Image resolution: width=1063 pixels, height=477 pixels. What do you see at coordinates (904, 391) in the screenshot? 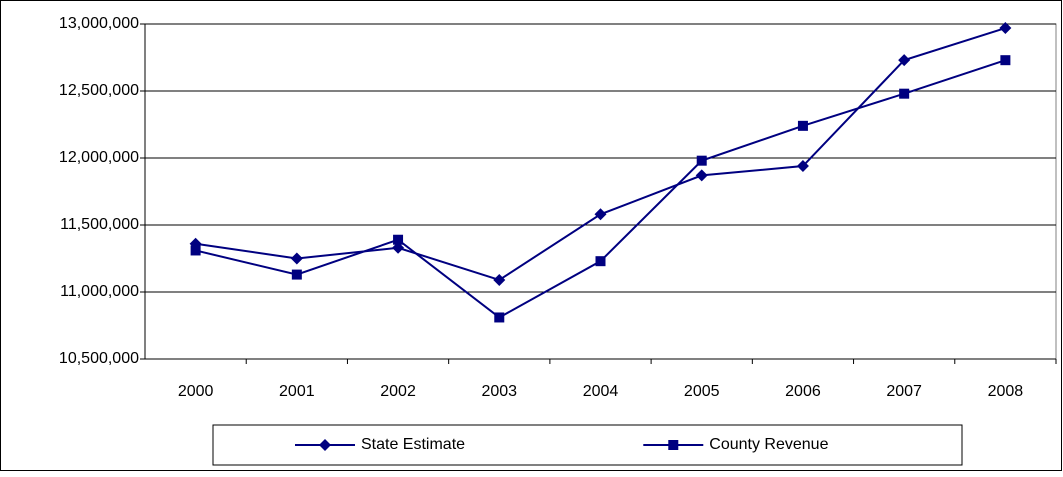
I see `x-tick-label: 2007` at bounding box center [904, 391].